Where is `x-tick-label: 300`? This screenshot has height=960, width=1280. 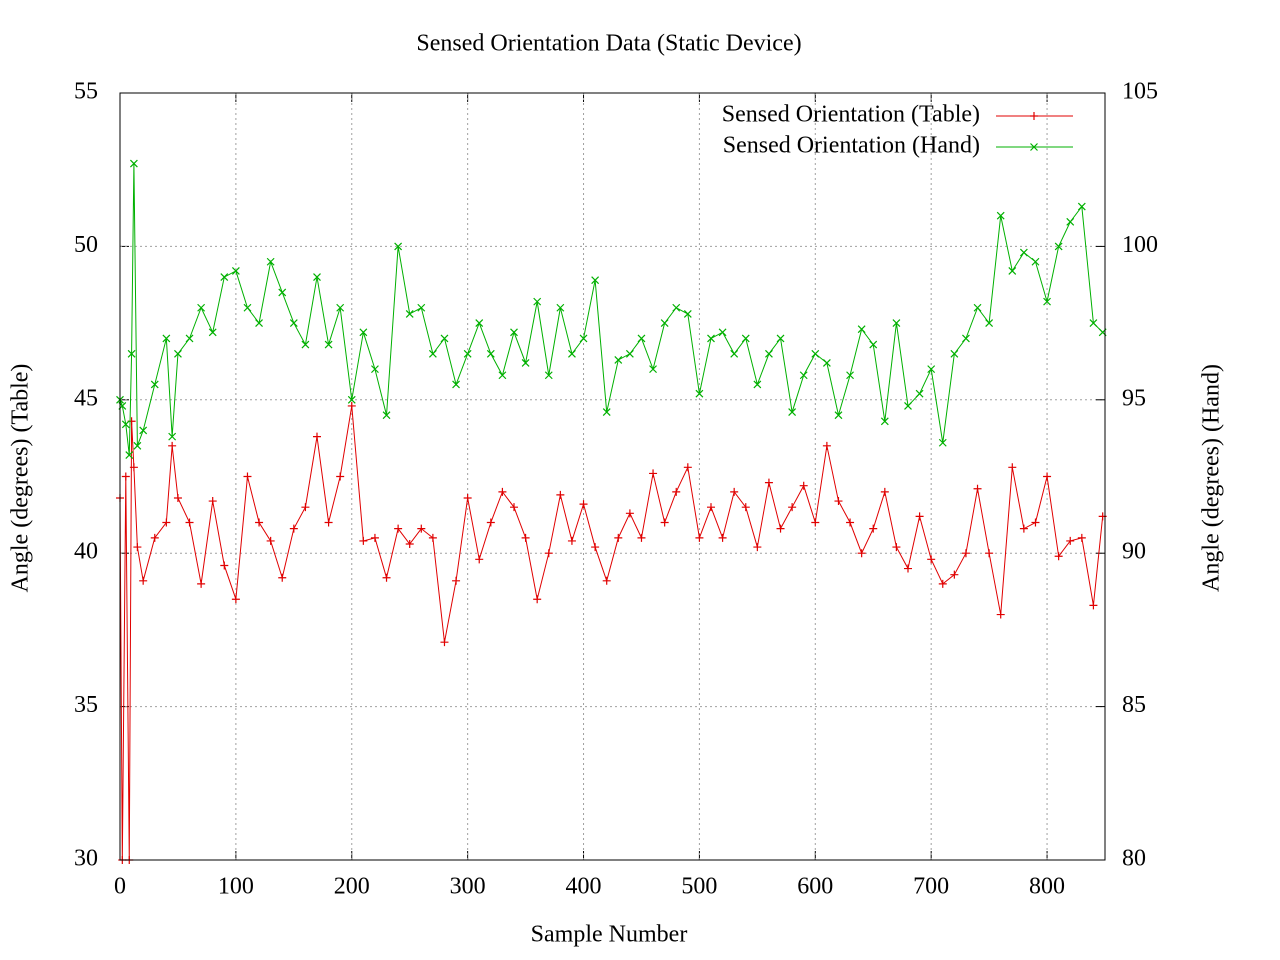
x-tick-label: 300 is located at coordinates (468, 887).